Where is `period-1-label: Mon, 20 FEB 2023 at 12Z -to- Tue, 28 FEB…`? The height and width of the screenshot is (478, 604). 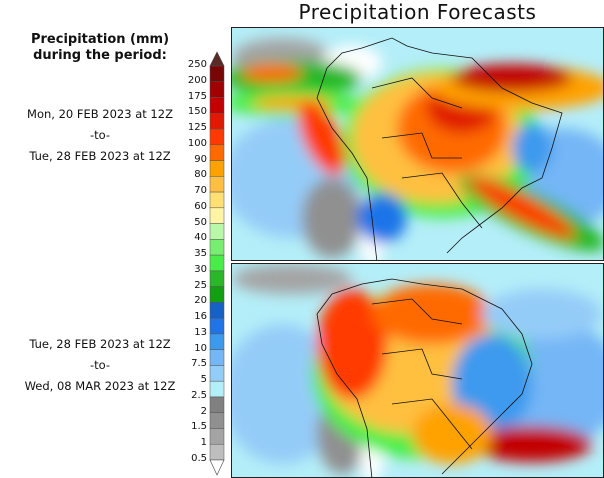 period-1-label: Mon, 20 FEB 2023 at 12Z -to- Tue, 28 FEB… is located at coordinates (100, 135).